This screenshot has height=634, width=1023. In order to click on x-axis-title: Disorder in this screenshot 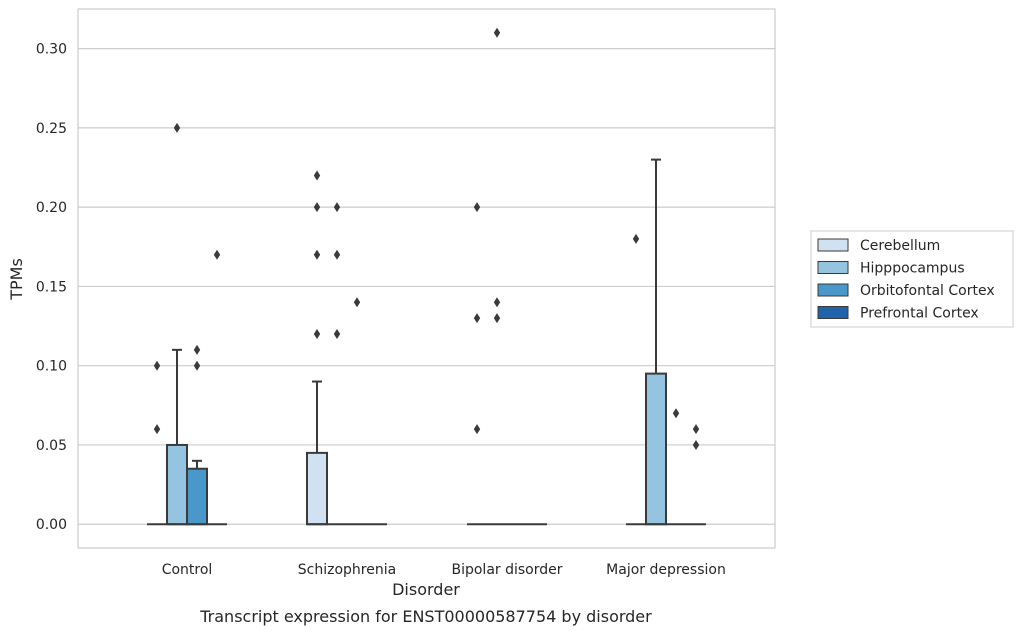, I will do `click(426, 589)`.